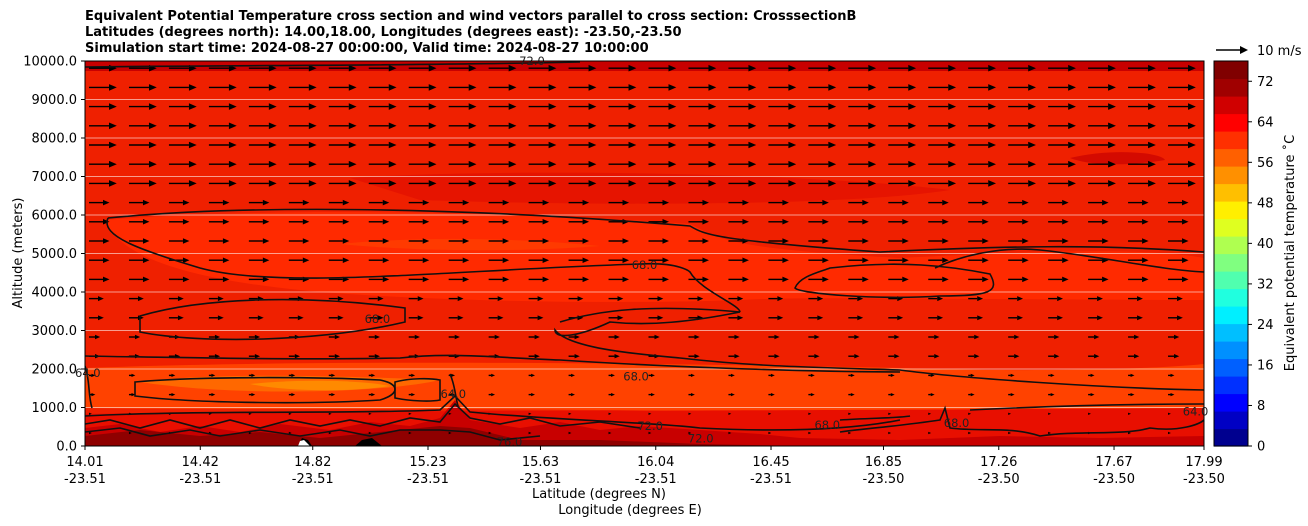  Describe the element at coordinates (1114, 479) in the screenshot. I see `x-tick-label-lon: -23.50` at that location.